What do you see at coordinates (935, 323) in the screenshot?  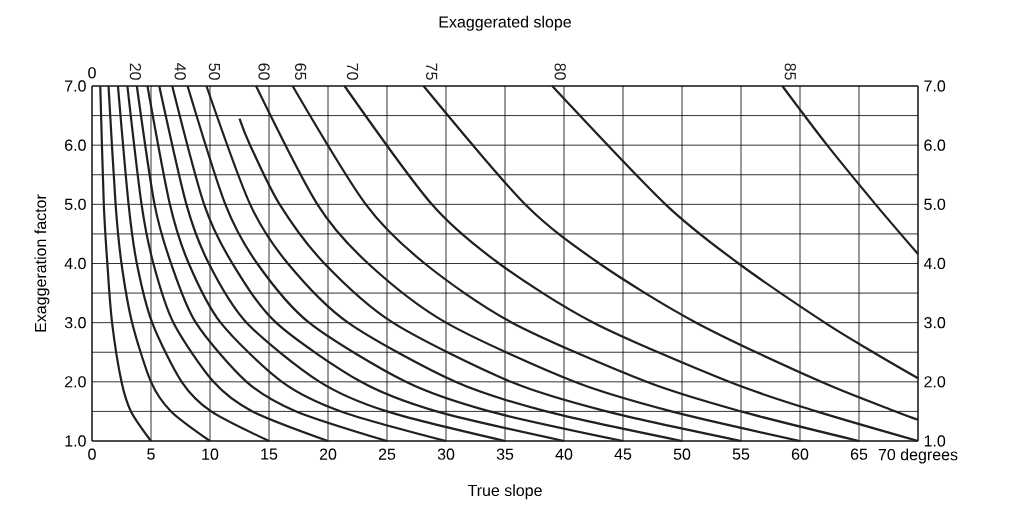 I see `y2-tick-label: 3.0` at bounding box center [935, 323].